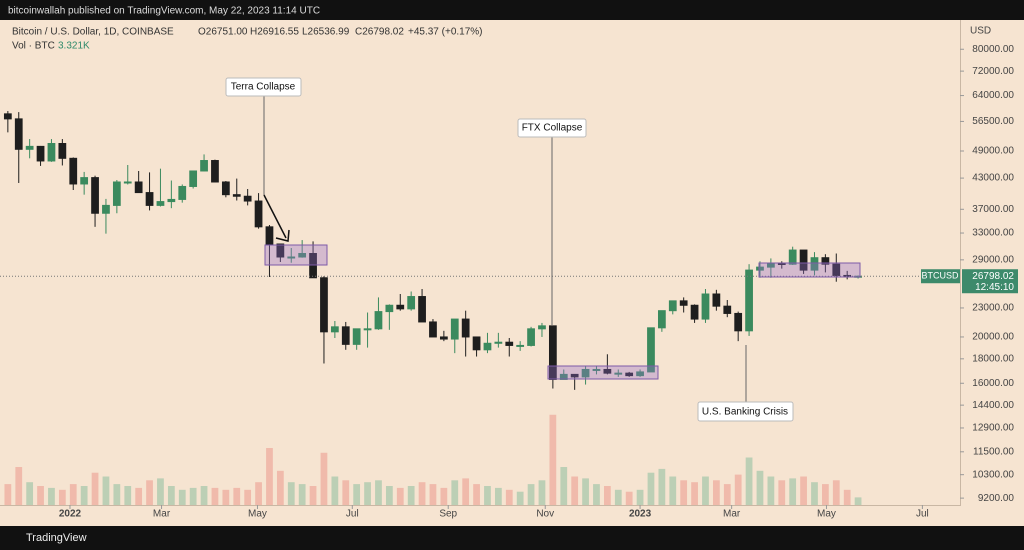  What do you see at coordinates (70, 514) in the screenshot?
I see `x-tick-label: 2022` at bounding box center [70, 514].